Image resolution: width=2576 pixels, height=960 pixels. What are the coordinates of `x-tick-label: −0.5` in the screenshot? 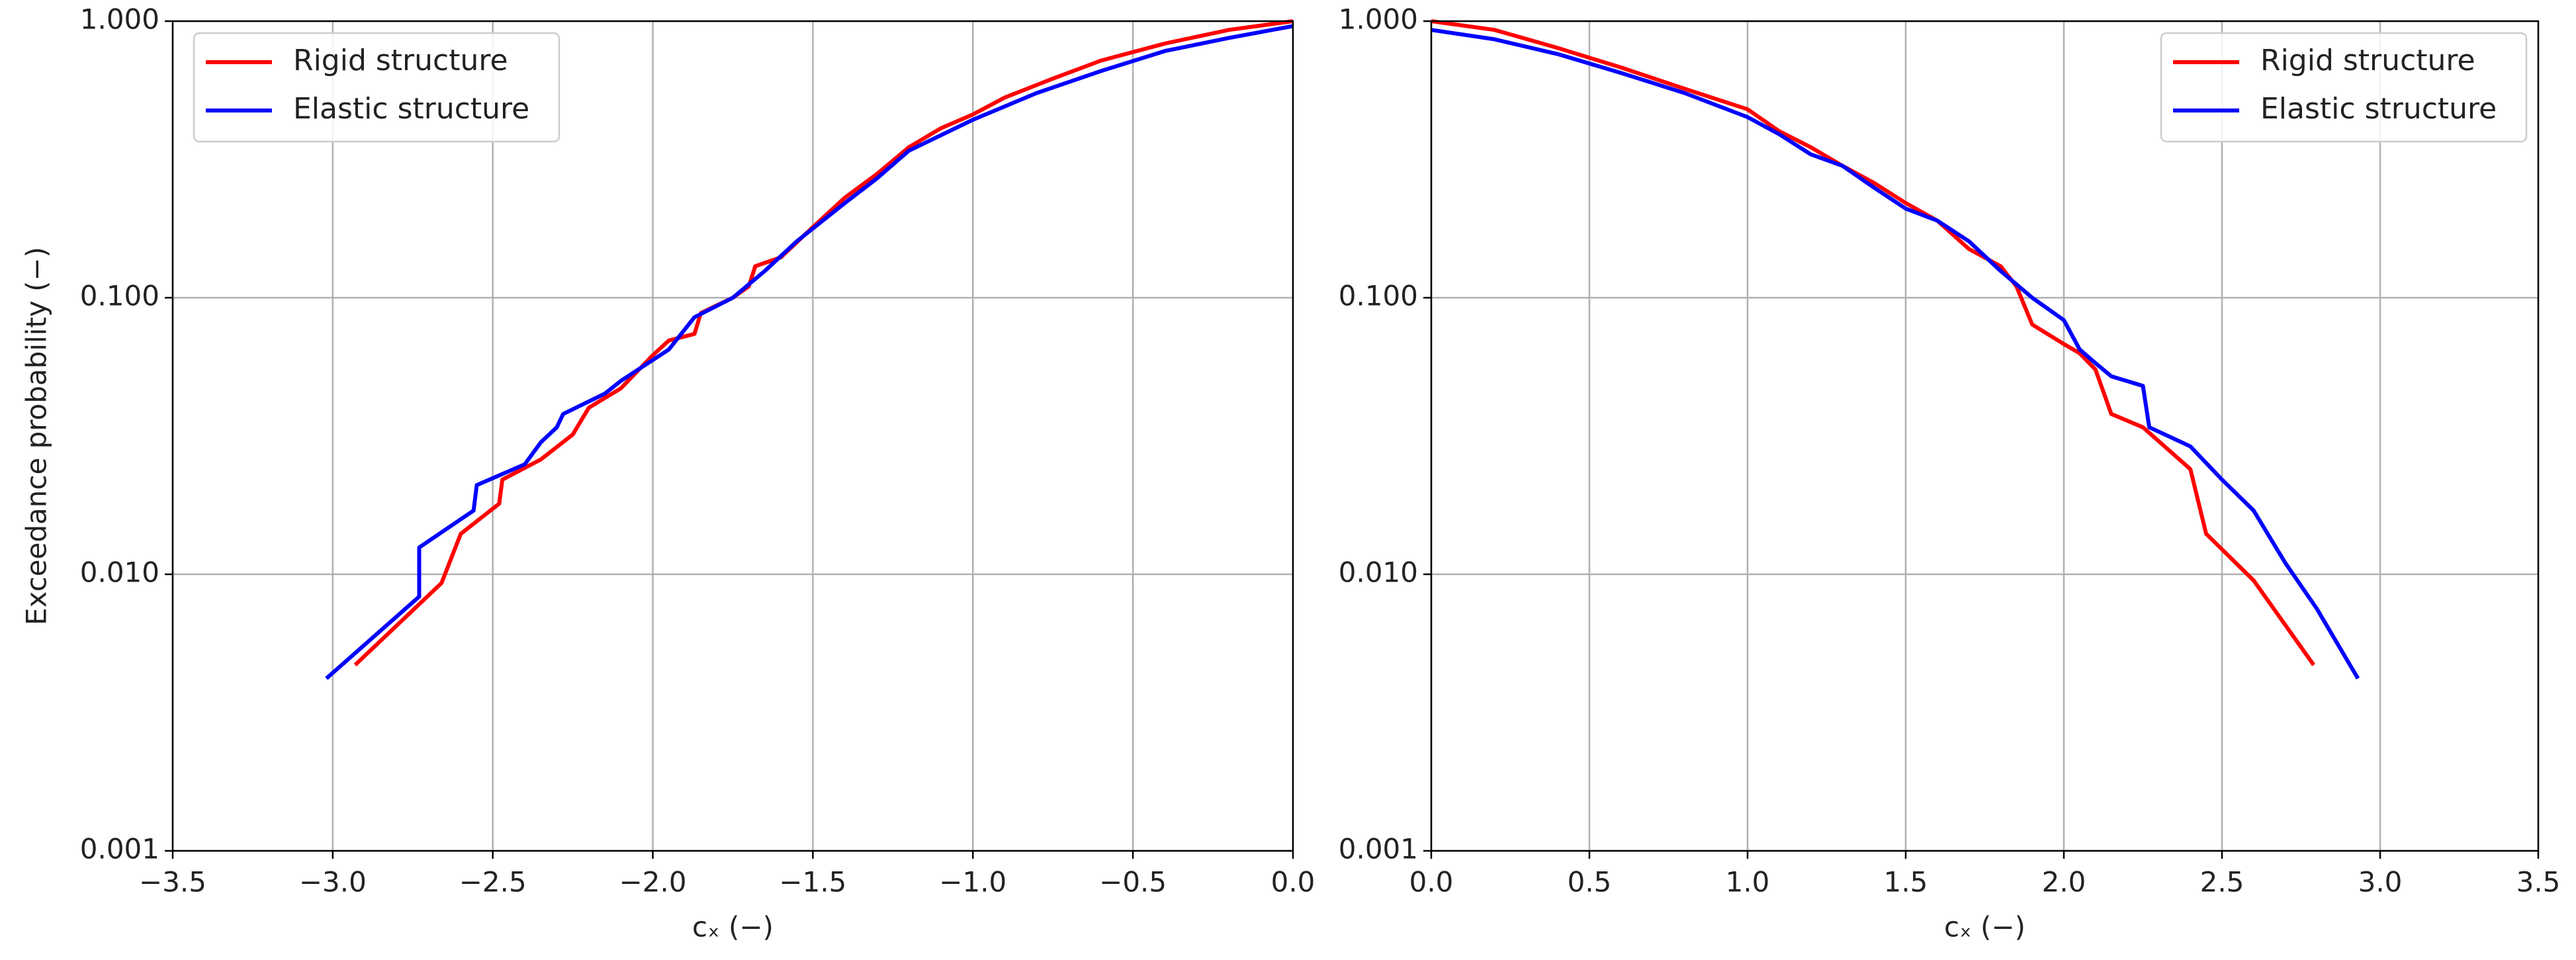 It's located at (1133, 882).